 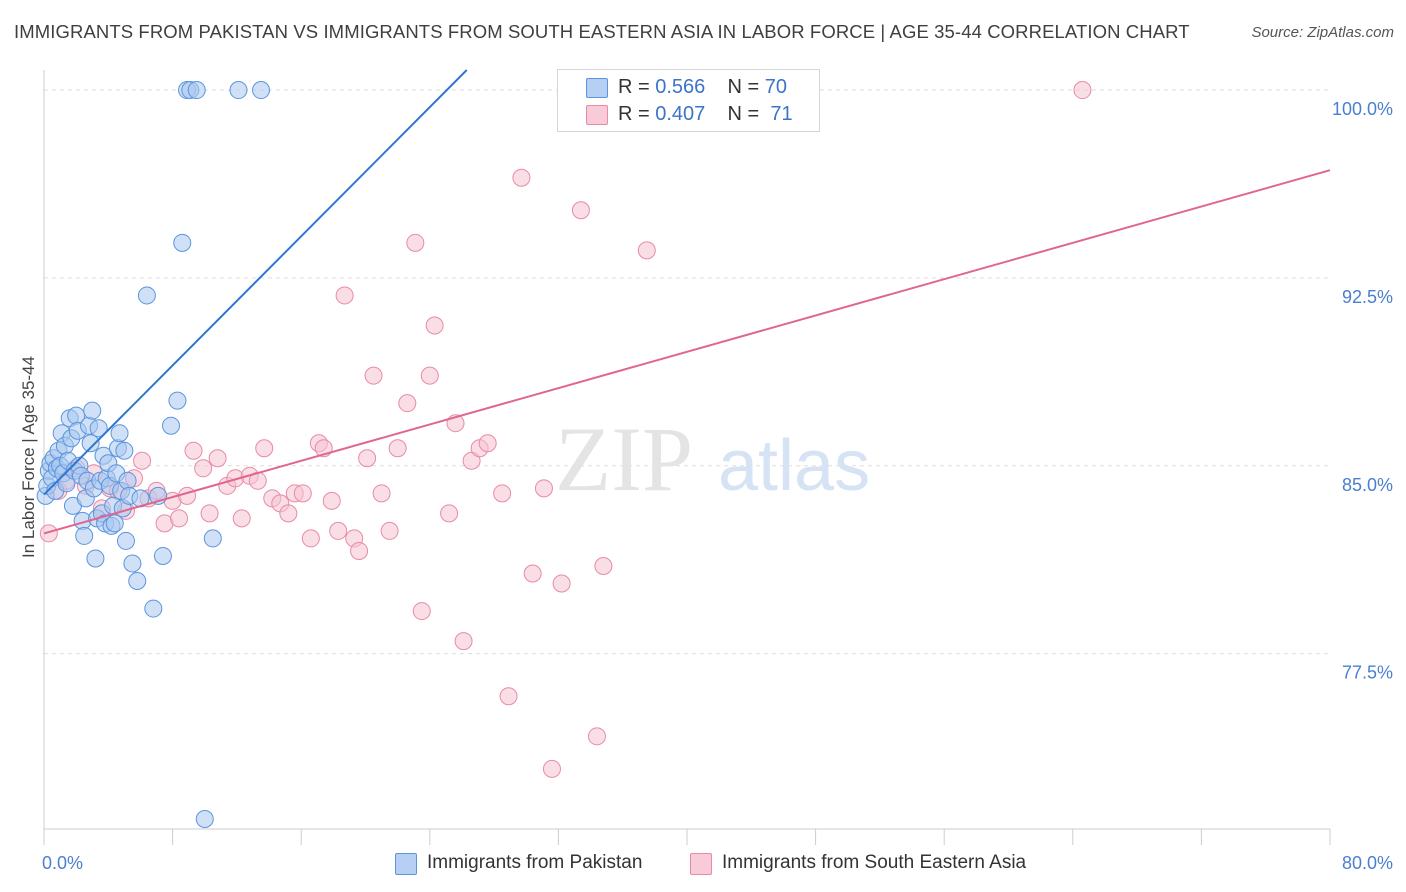 I want to click on trendline-pakistan, so click(x=255, y=282).